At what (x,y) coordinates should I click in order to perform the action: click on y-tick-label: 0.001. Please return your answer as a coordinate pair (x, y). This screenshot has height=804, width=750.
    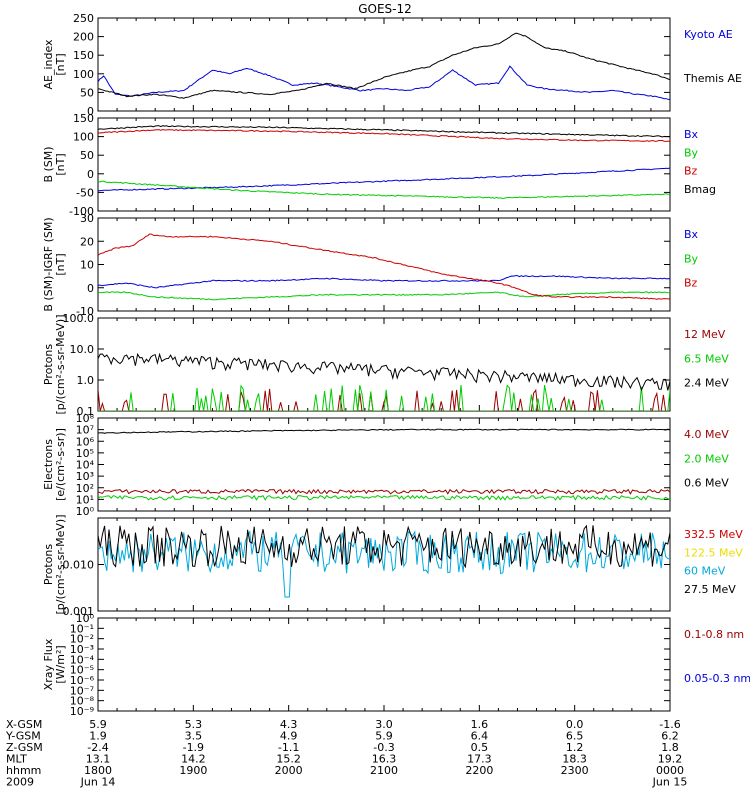
    Looking at the image, I should click on (79, 611).